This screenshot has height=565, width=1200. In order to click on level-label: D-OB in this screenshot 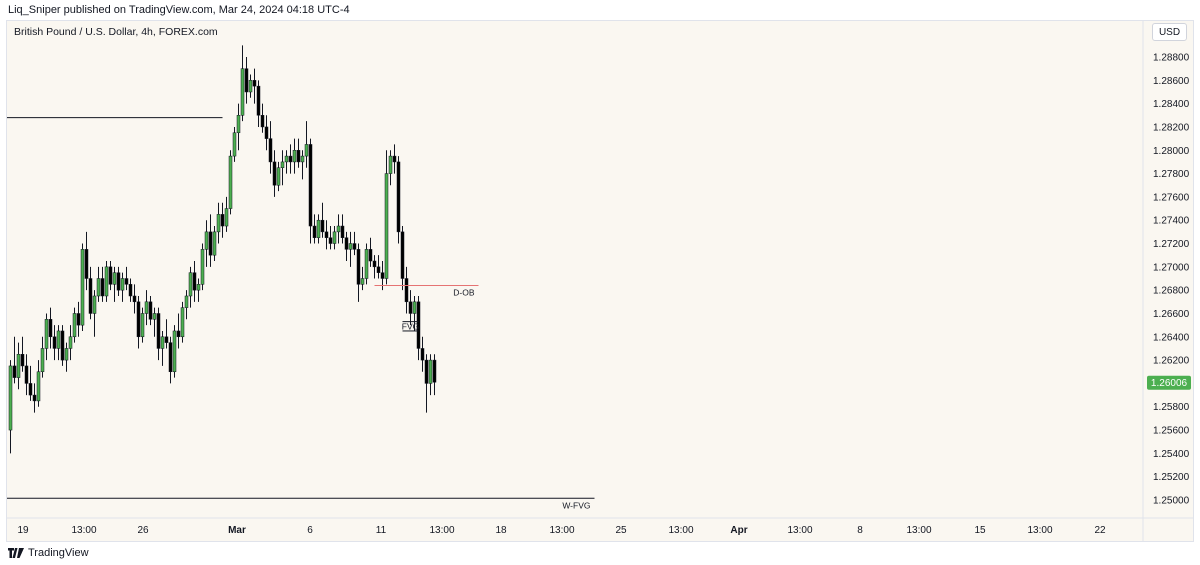, I will do `click(464, 292)`.